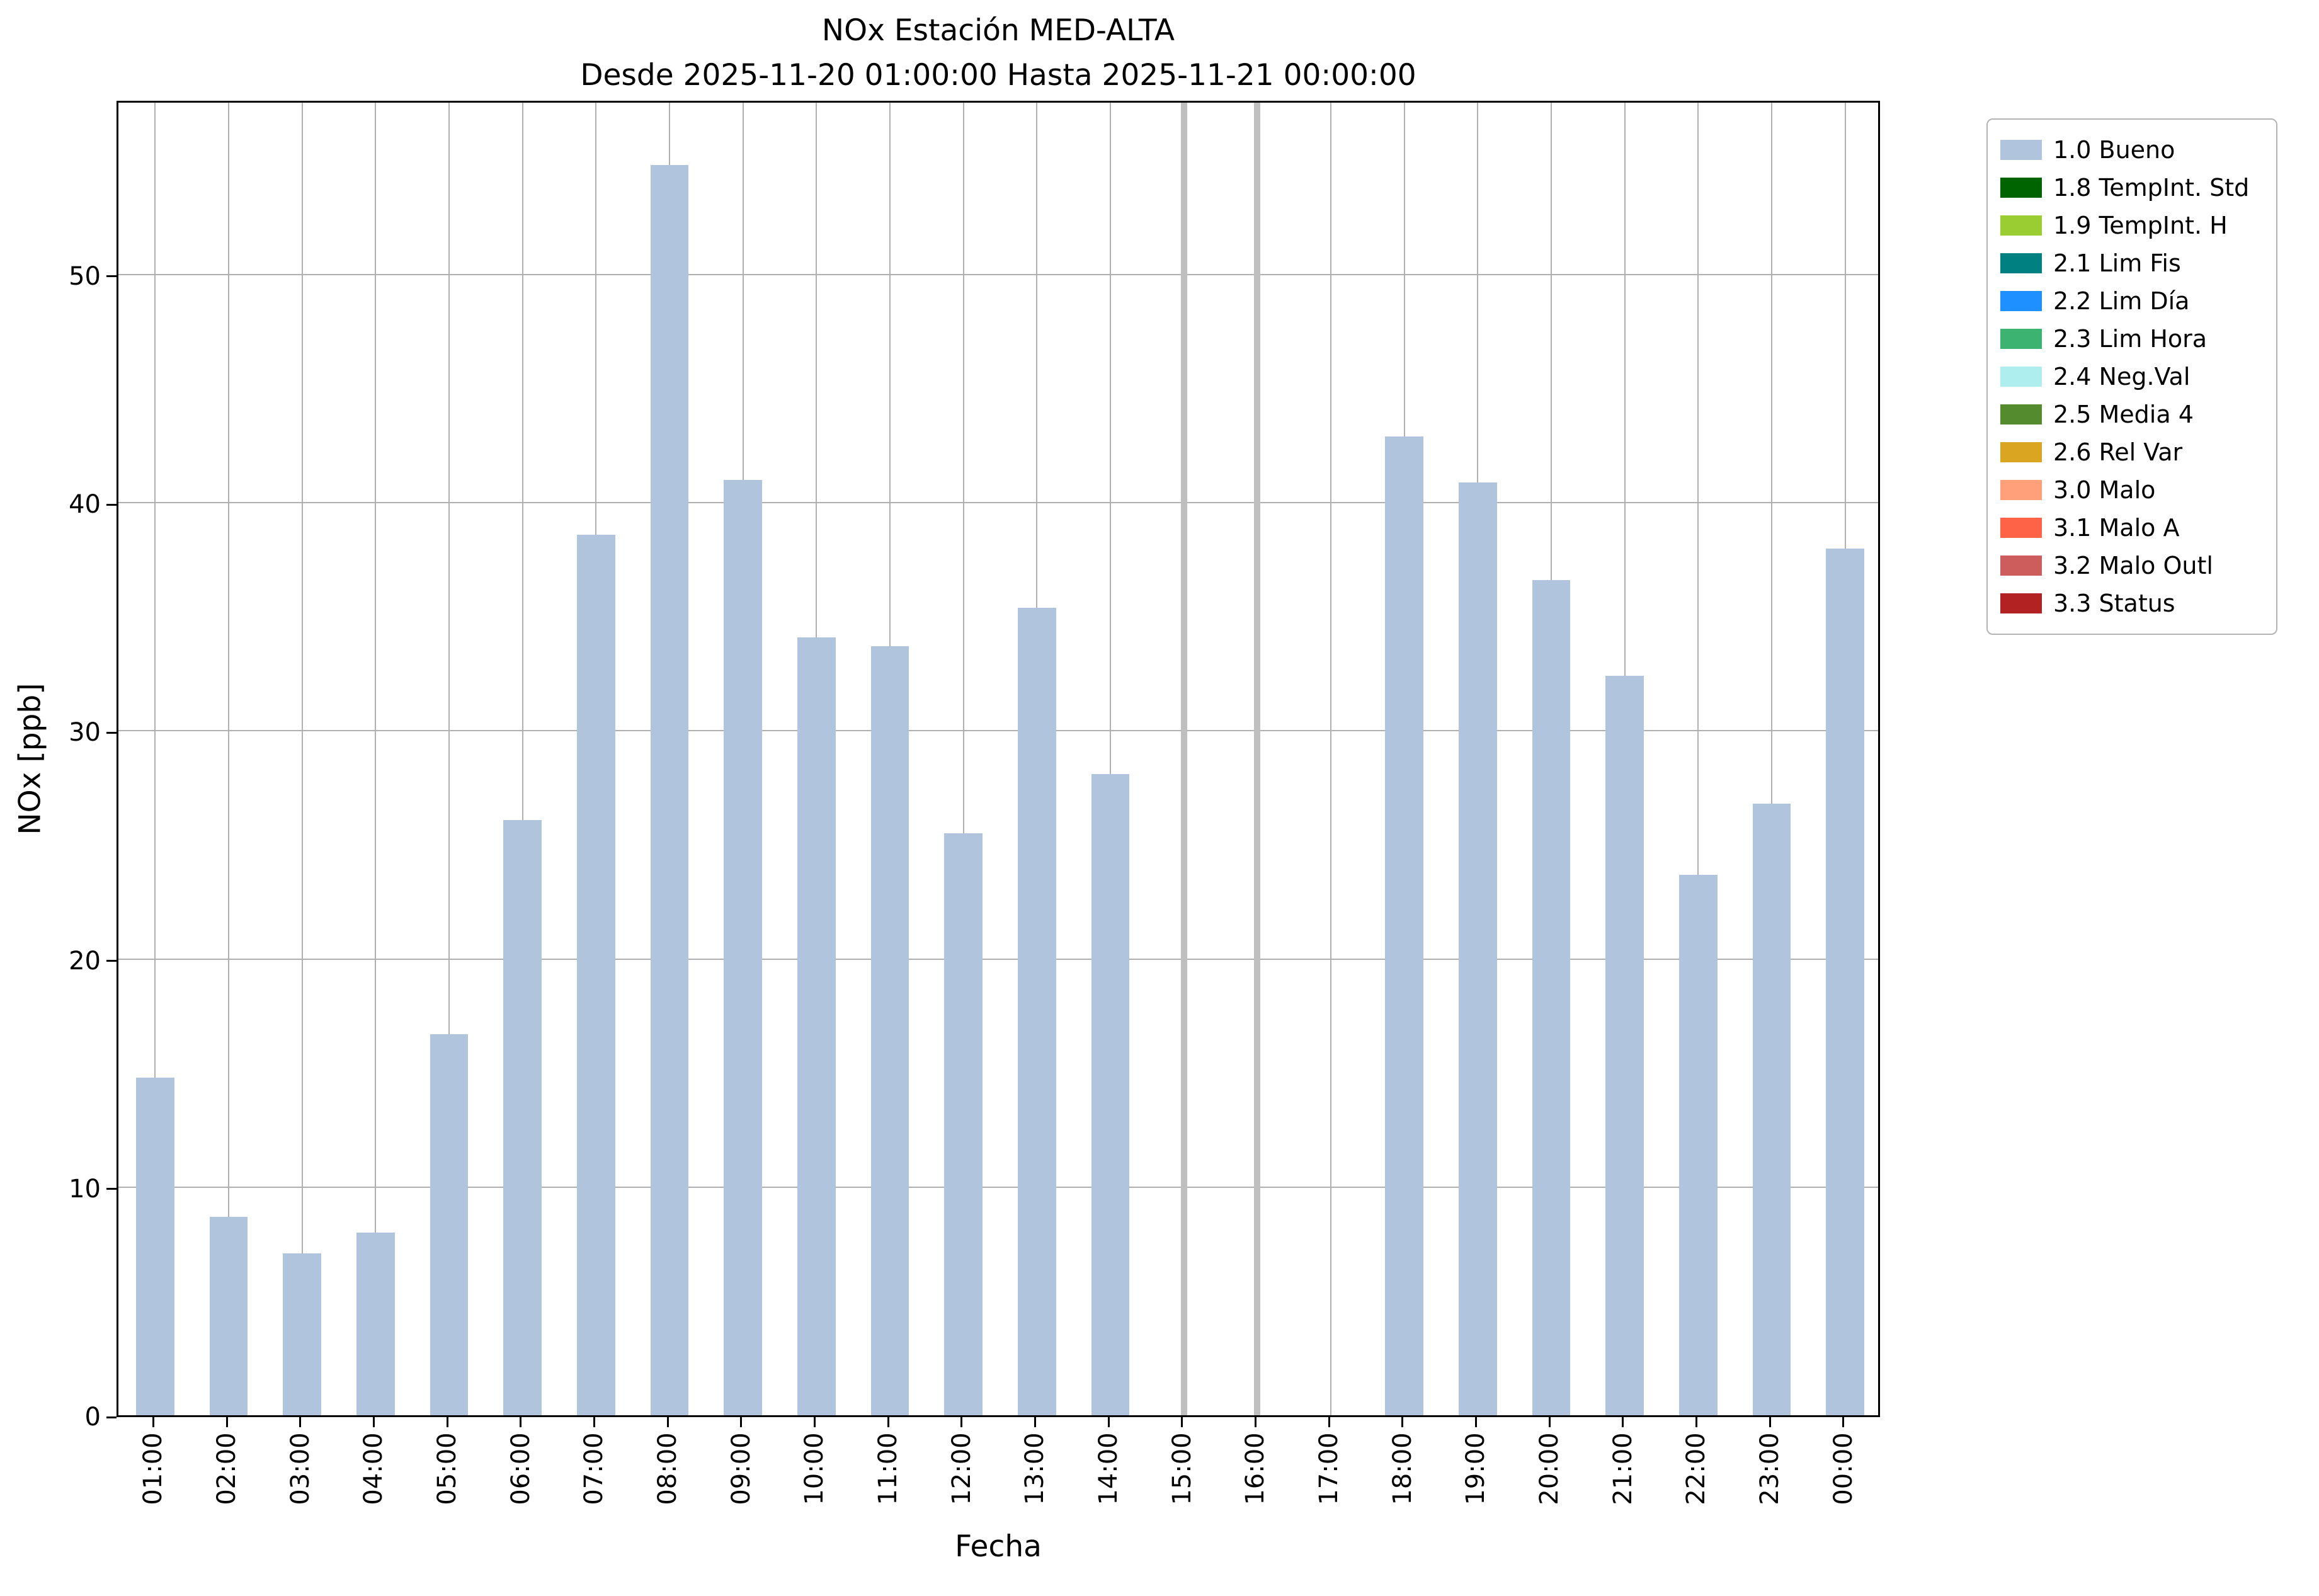  I want to click on x-axis-label: Fecha, so click(998, 1546).